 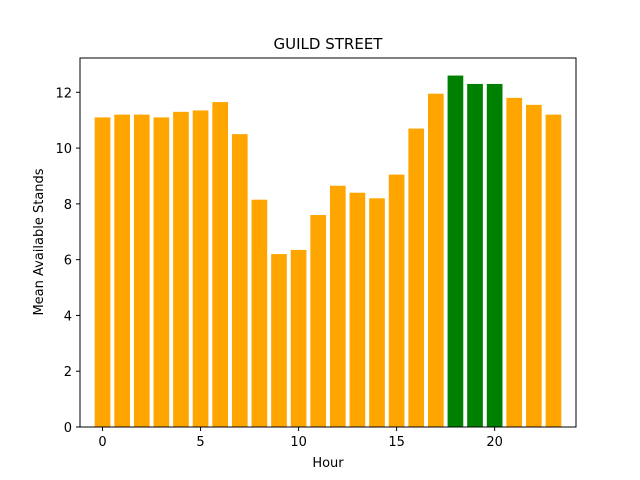 I want to click on y-axis-ticks: 0 2 4 6 8 10 12, so click(x=67, y=261).